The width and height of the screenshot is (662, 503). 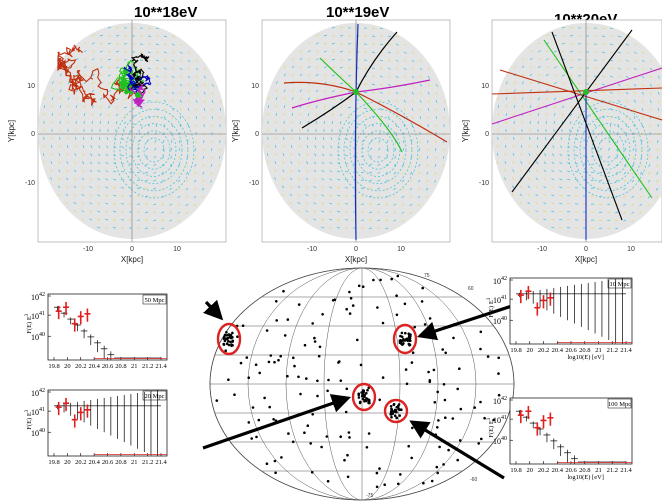 I want to click on field-swirl, so click(x=608, y=150).